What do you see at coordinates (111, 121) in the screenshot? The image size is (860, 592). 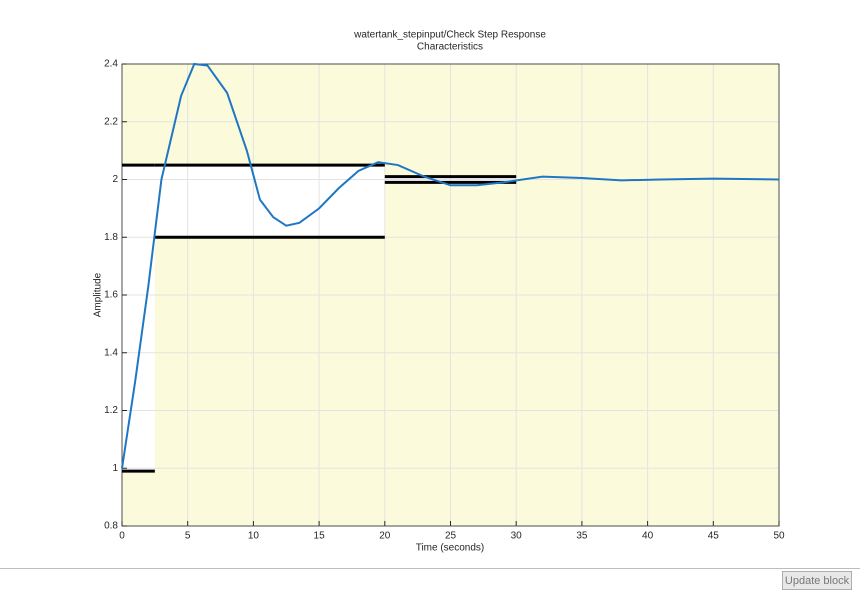 I see `y-tick-label: 2.2` at bounding box center [111, 121].